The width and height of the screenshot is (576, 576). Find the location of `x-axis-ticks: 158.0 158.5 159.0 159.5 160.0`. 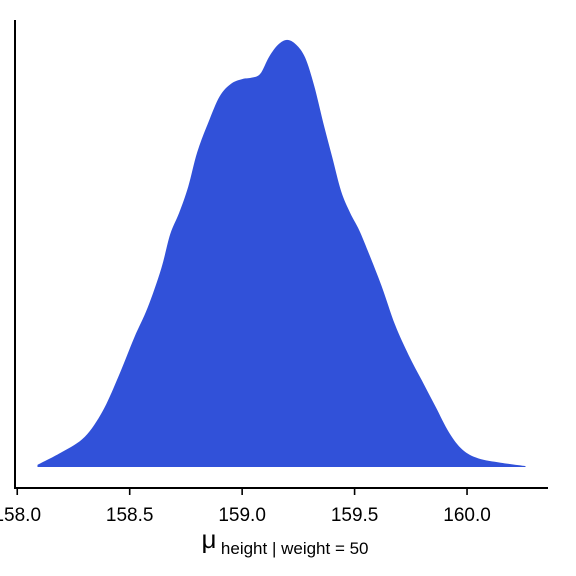

x-axis-ticks: 158.0 158.5 159.0 159.5 160.0 is located at coordinates (245, 507).